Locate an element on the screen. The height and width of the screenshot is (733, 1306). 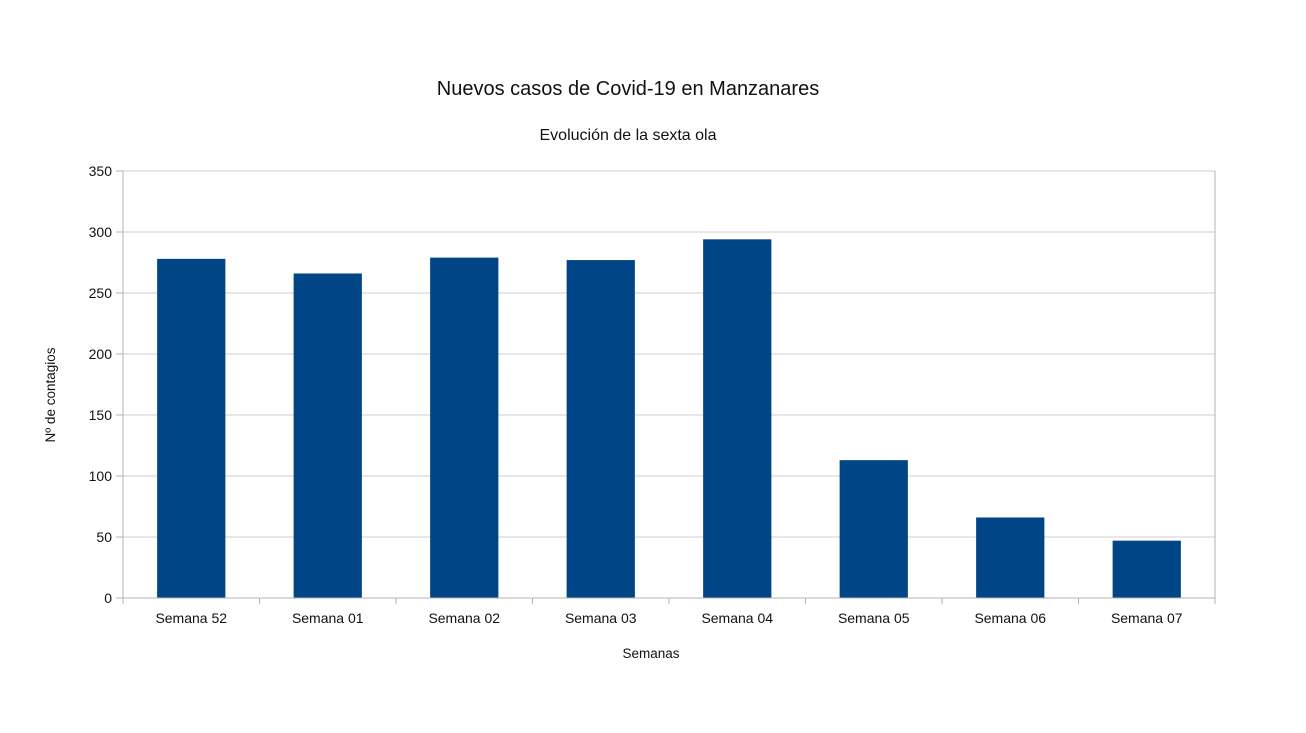
y-axis-ticks: 0 50 100 150 200 250 300 350 is located at coordinates (106, 384).